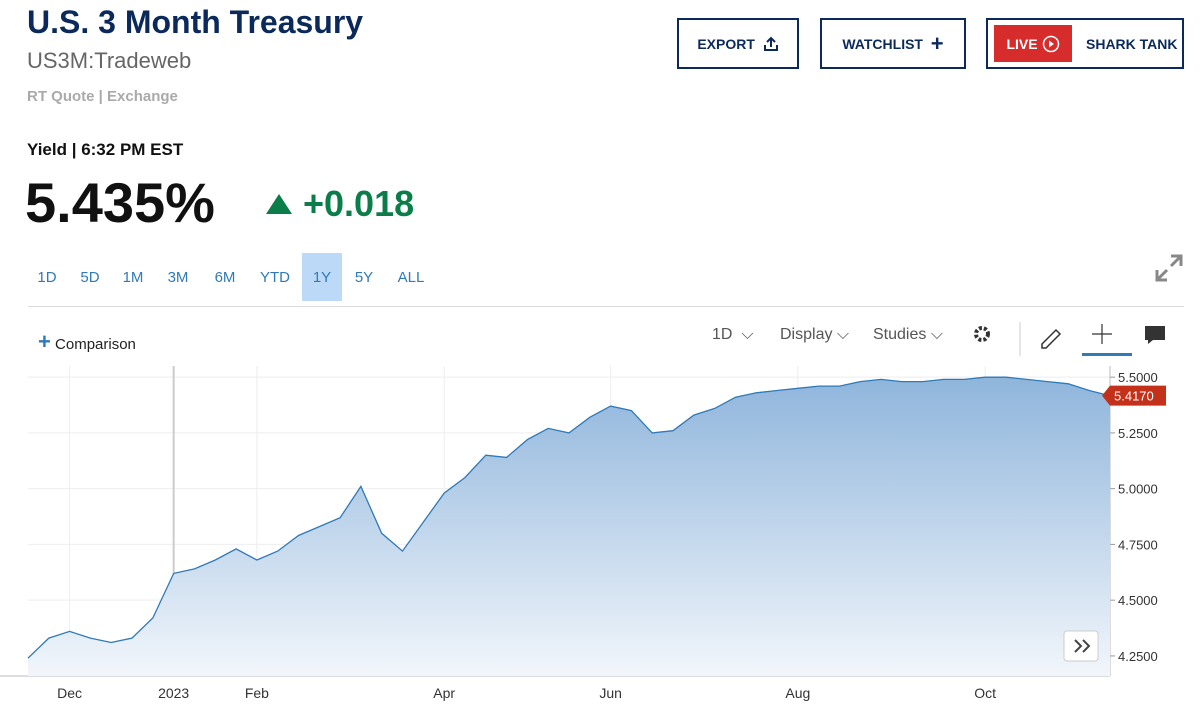  I want to click on price: 5.435%, so click(120, 202).